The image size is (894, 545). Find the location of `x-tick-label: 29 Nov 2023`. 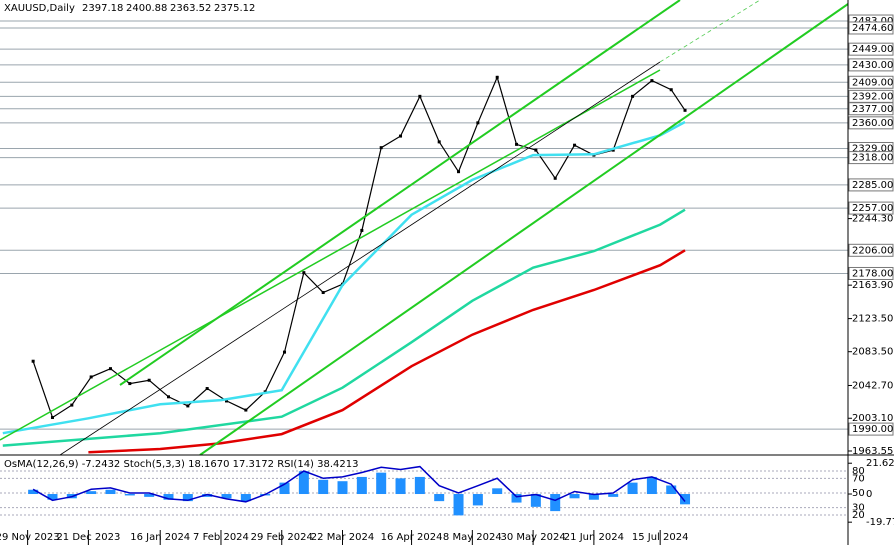

x-tick-label: 29 Nov 2023 is located at coordinates (30, 537).